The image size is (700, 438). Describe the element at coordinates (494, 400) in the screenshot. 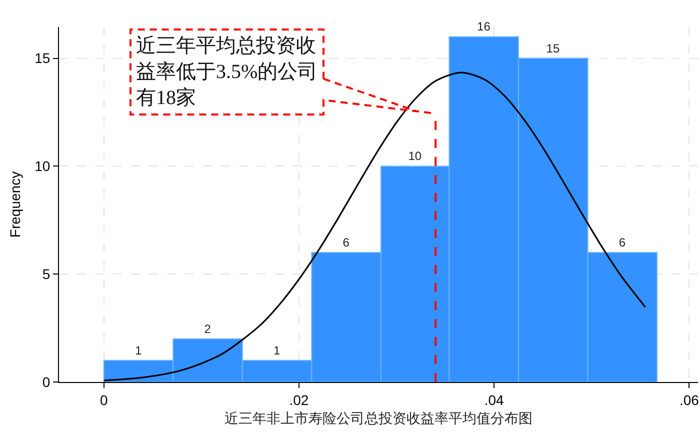

I see `x-tick-label: .04` at that location.